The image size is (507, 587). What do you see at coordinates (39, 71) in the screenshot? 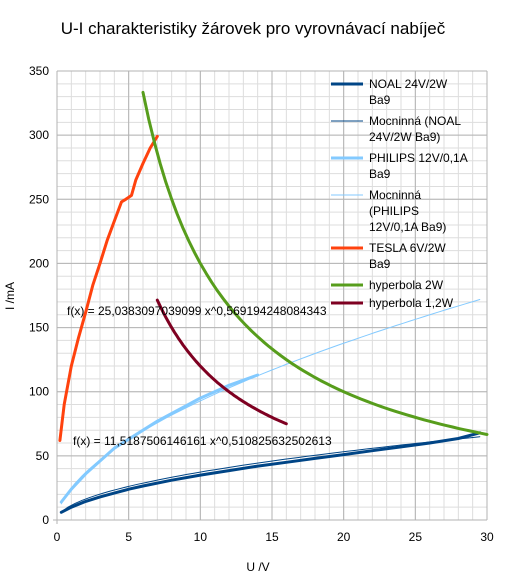
I see `y-tick-label: 350` at bounding box center [39, 71].